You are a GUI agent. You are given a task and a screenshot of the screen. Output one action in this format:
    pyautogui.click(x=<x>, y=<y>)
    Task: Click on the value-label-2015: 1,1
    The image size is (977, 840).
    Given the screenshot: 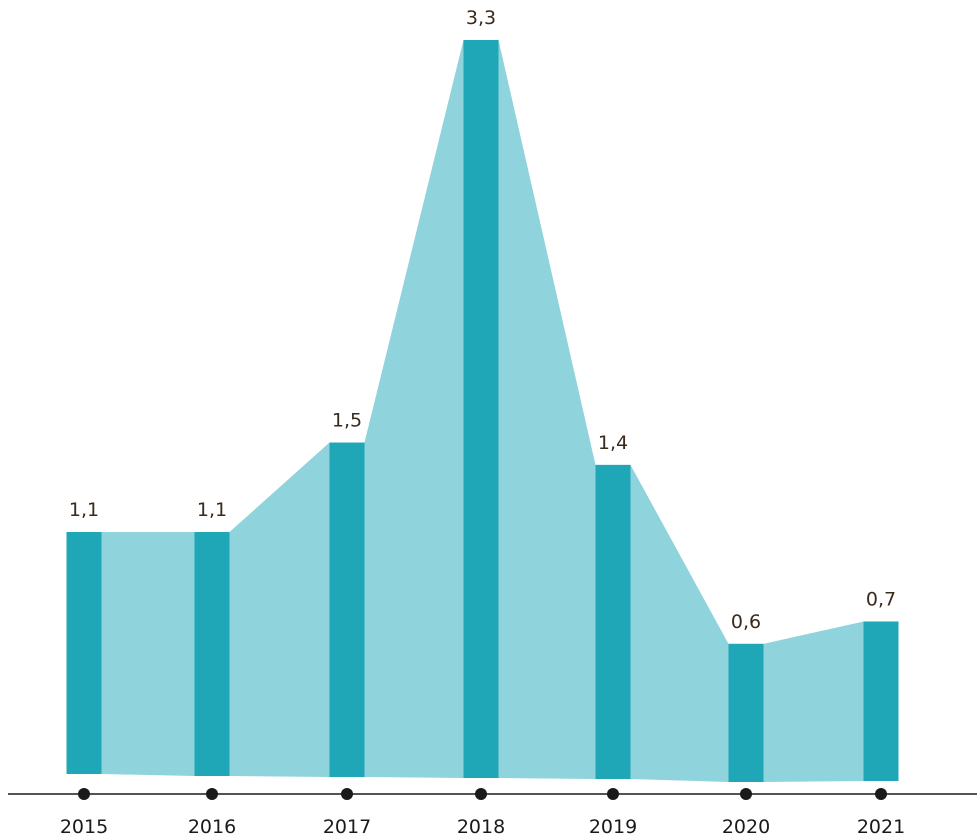 What is the action you would take?
    pyautogui.click(x=84, y=510)
    